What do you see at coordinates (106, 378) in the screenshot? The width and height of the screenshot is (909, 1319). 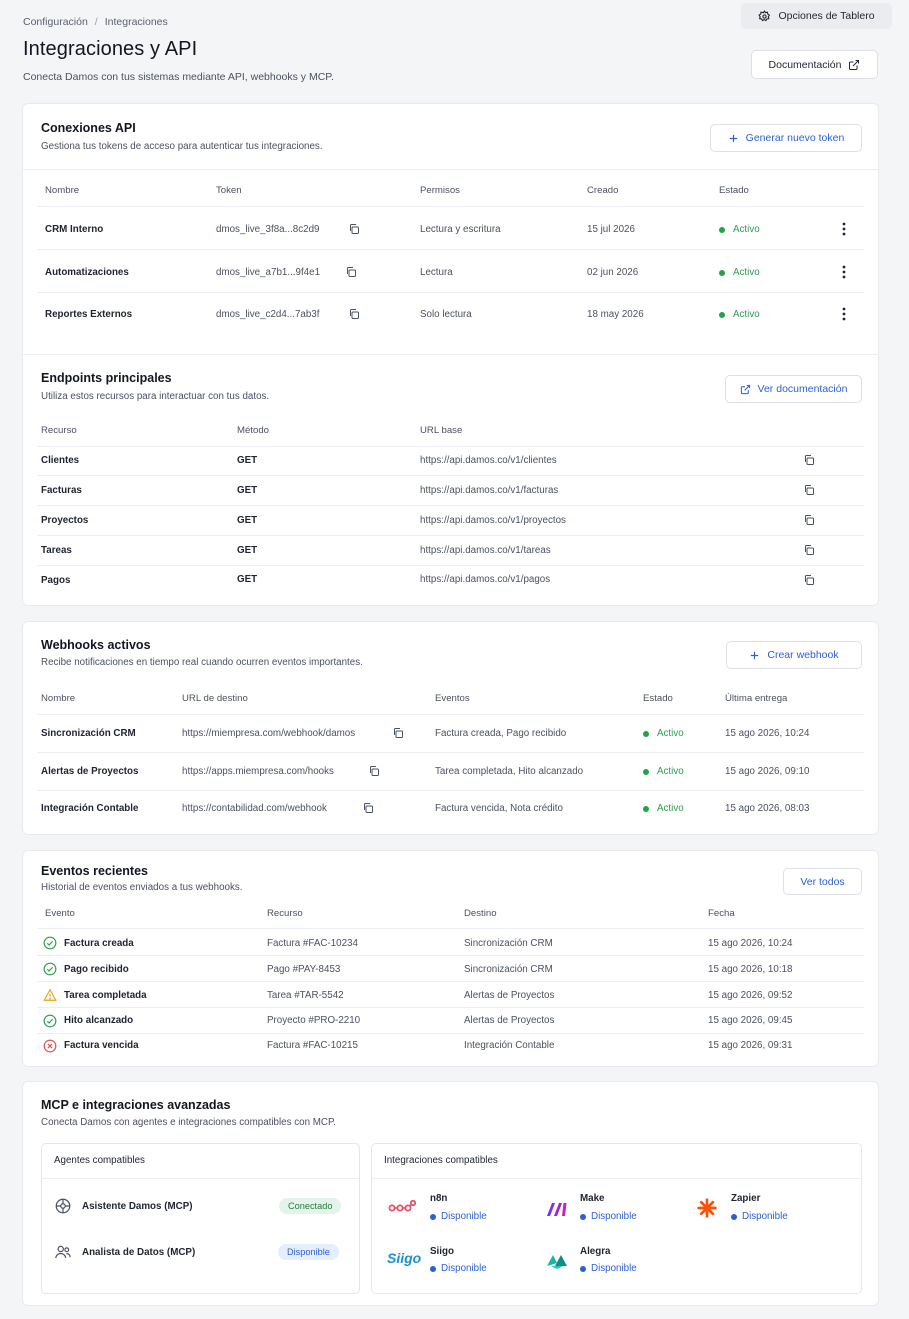 I see `endpoints-title: Endpoints principales` at bounding box center [106, 378].